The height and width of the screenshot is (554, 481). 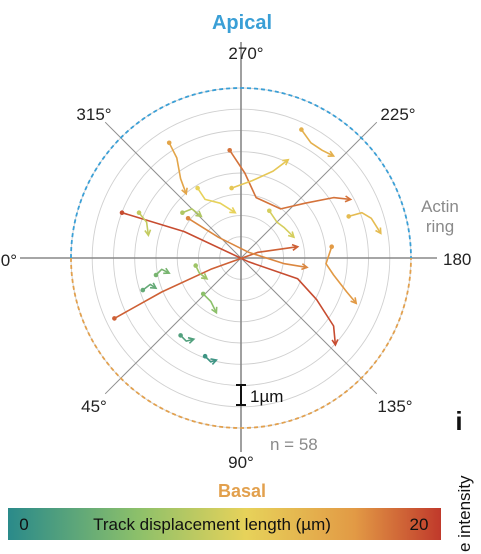 What do you see at coordinates (94, 406) in the screenshot?
I see `angle-label-45: 45°` at bounding box center [94, 406].